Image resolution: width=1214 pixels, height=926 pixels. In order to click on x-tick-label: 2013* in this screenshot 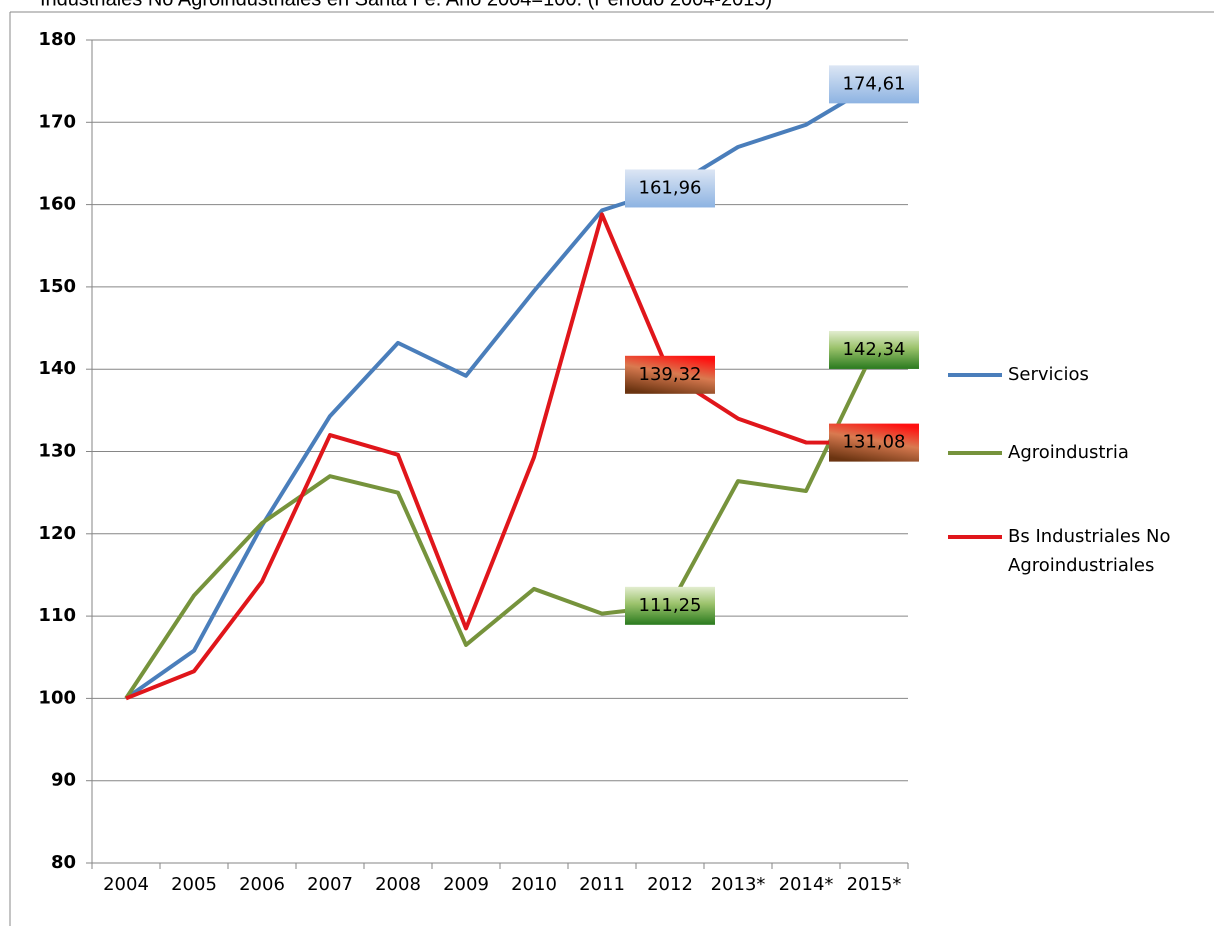, I will do `click(738, 884)`.